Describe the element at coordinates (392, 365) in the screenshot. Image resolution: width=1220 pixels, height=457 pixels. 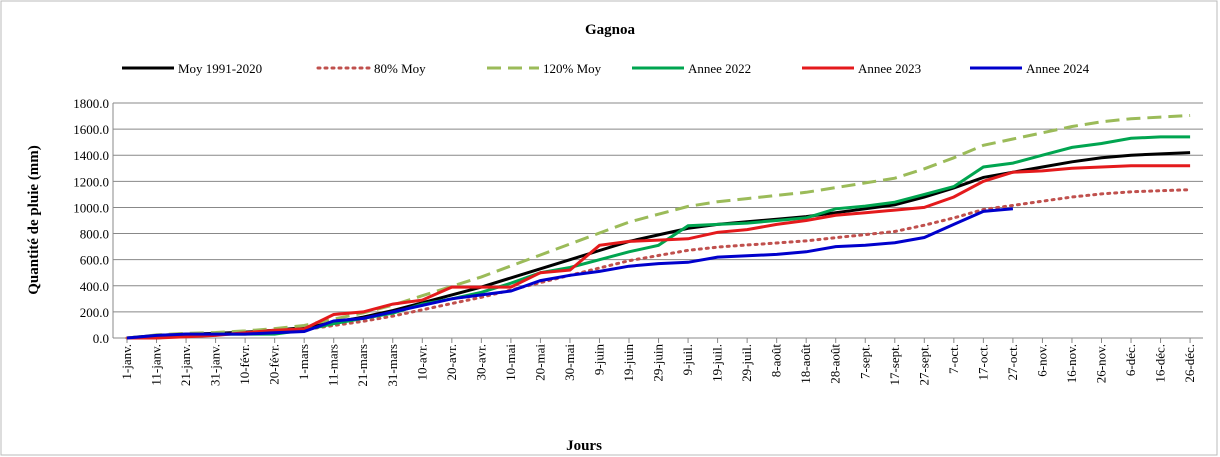
I see `x-tick-label: 31-mars` at that location.